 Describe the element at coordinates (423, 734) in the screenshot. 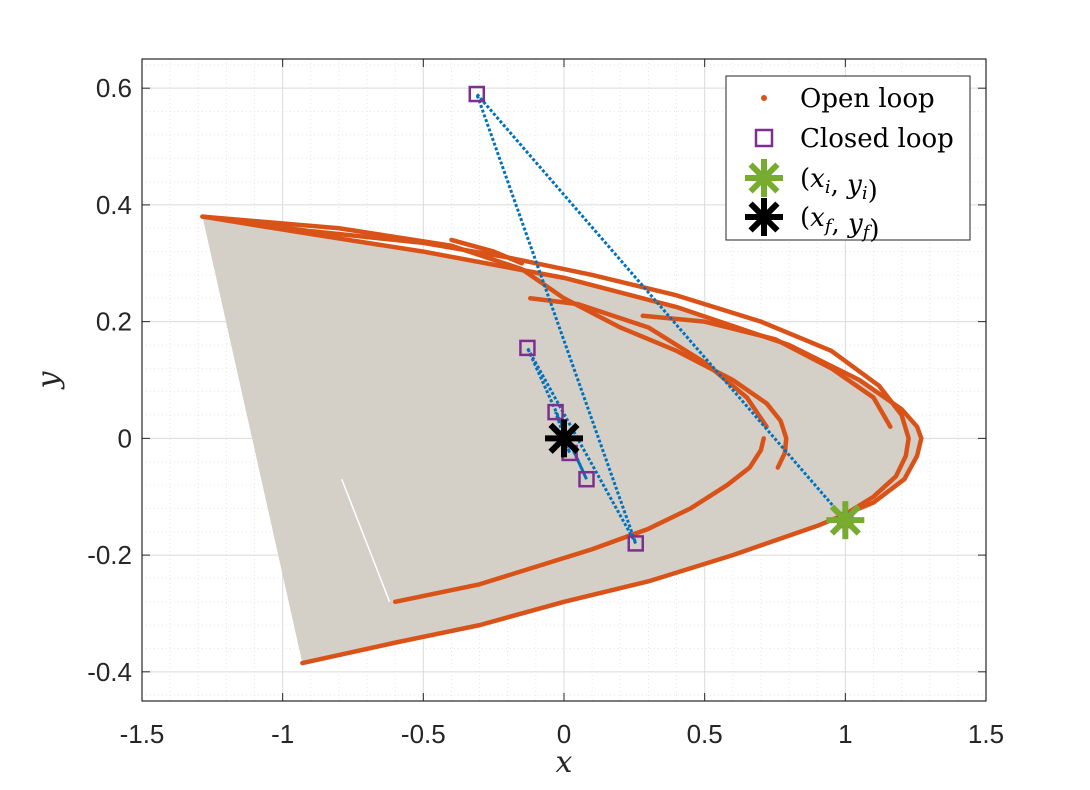

I see `x-tick-label: -0.5` at that location.